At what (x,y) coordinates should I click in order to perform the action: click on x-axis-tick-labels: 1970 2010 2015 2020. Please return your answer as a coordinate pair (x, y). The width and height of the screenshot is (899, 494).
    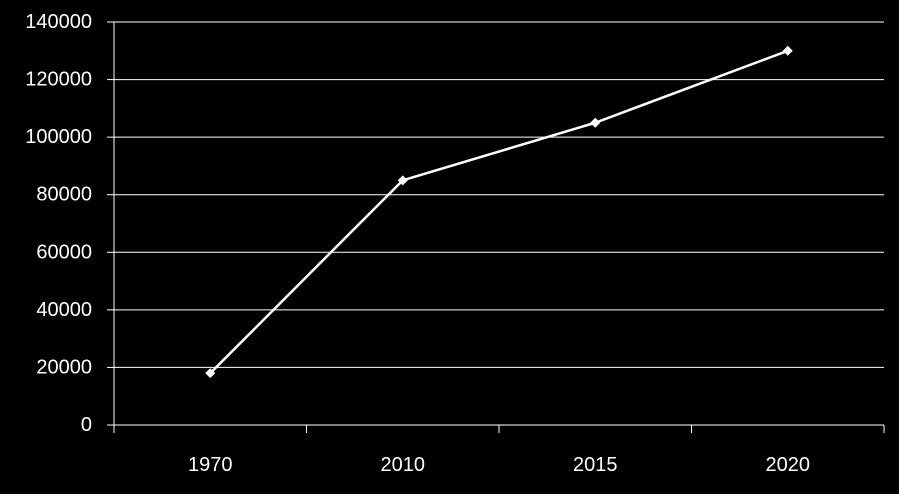
    Looking at the image, I should click on (499, 465).